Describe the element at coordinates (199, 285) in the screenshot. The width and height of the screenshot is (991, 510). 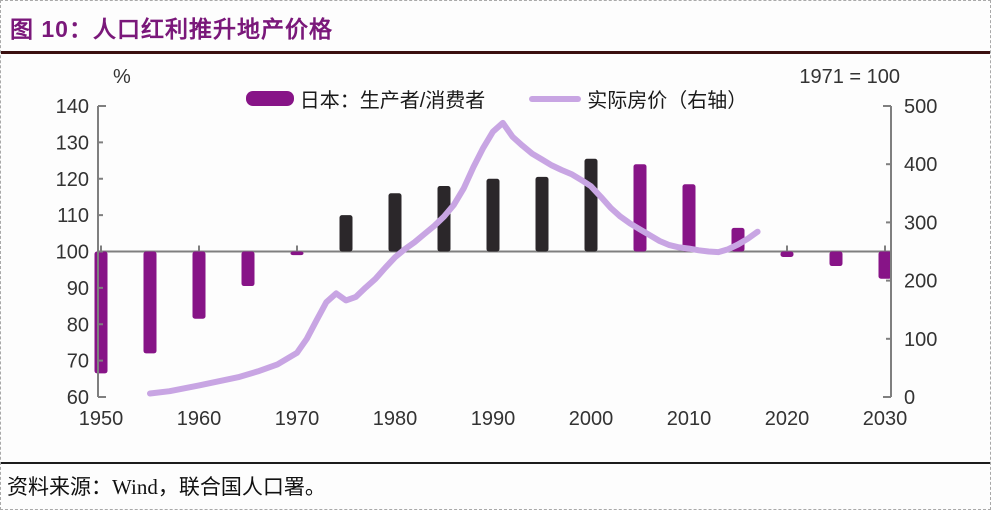
I see `bar-1960` at that location.